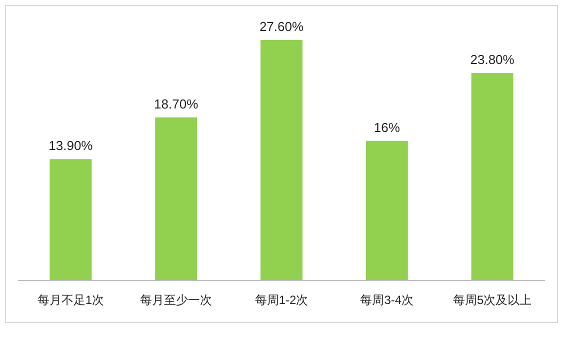 Image resolution: width=564 pixels, height=351 pixels. I want to click on x-tick-label: 每月不足1次, so click(70, 300).